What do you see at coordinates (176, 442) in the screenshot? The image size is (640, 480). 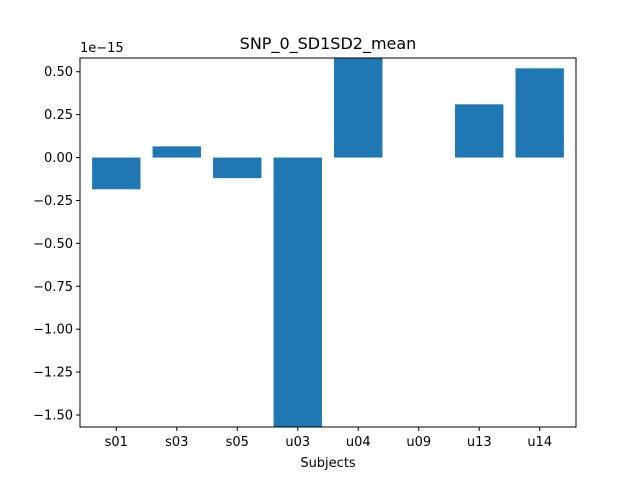 I see `x-tick-label: s03` at bounding box center [176, 442].